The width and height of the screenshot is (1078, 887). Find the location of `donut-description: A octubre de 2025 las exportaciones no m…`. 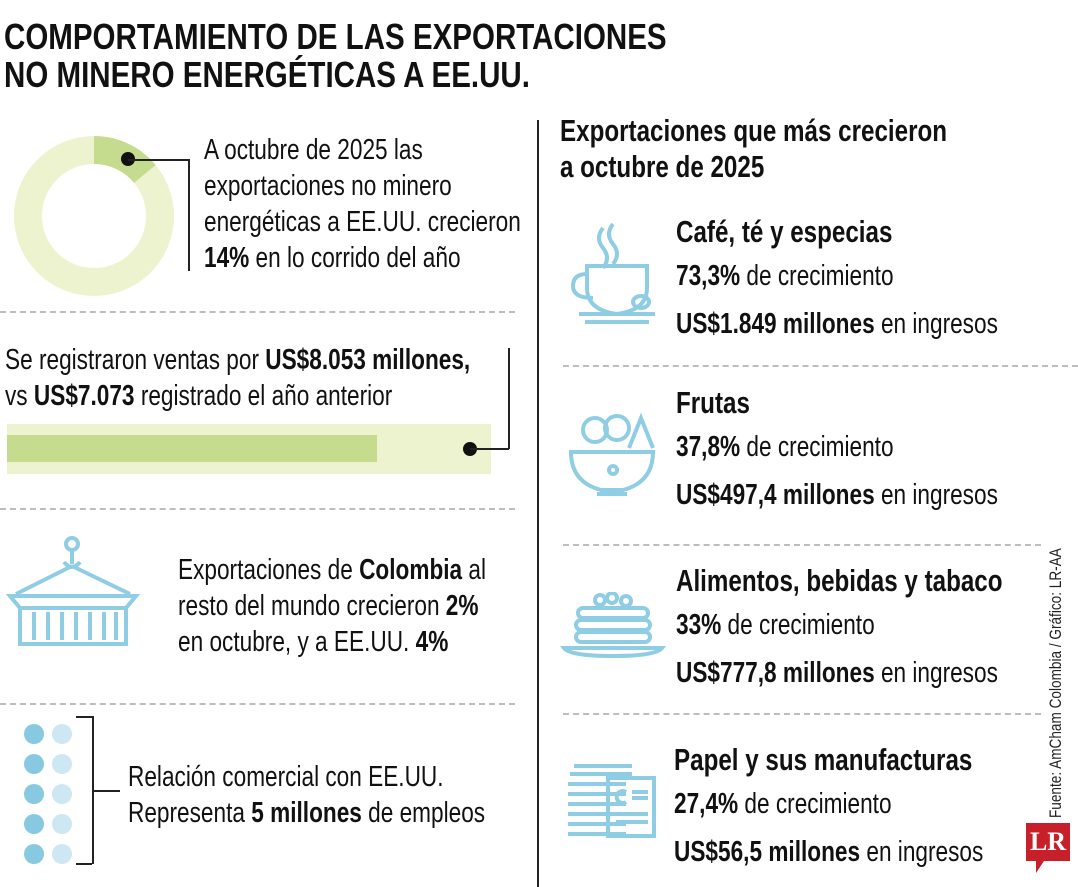

donut-description: A octubre de 2025 las exportaciones no m… is located at coordinates (407, 204).